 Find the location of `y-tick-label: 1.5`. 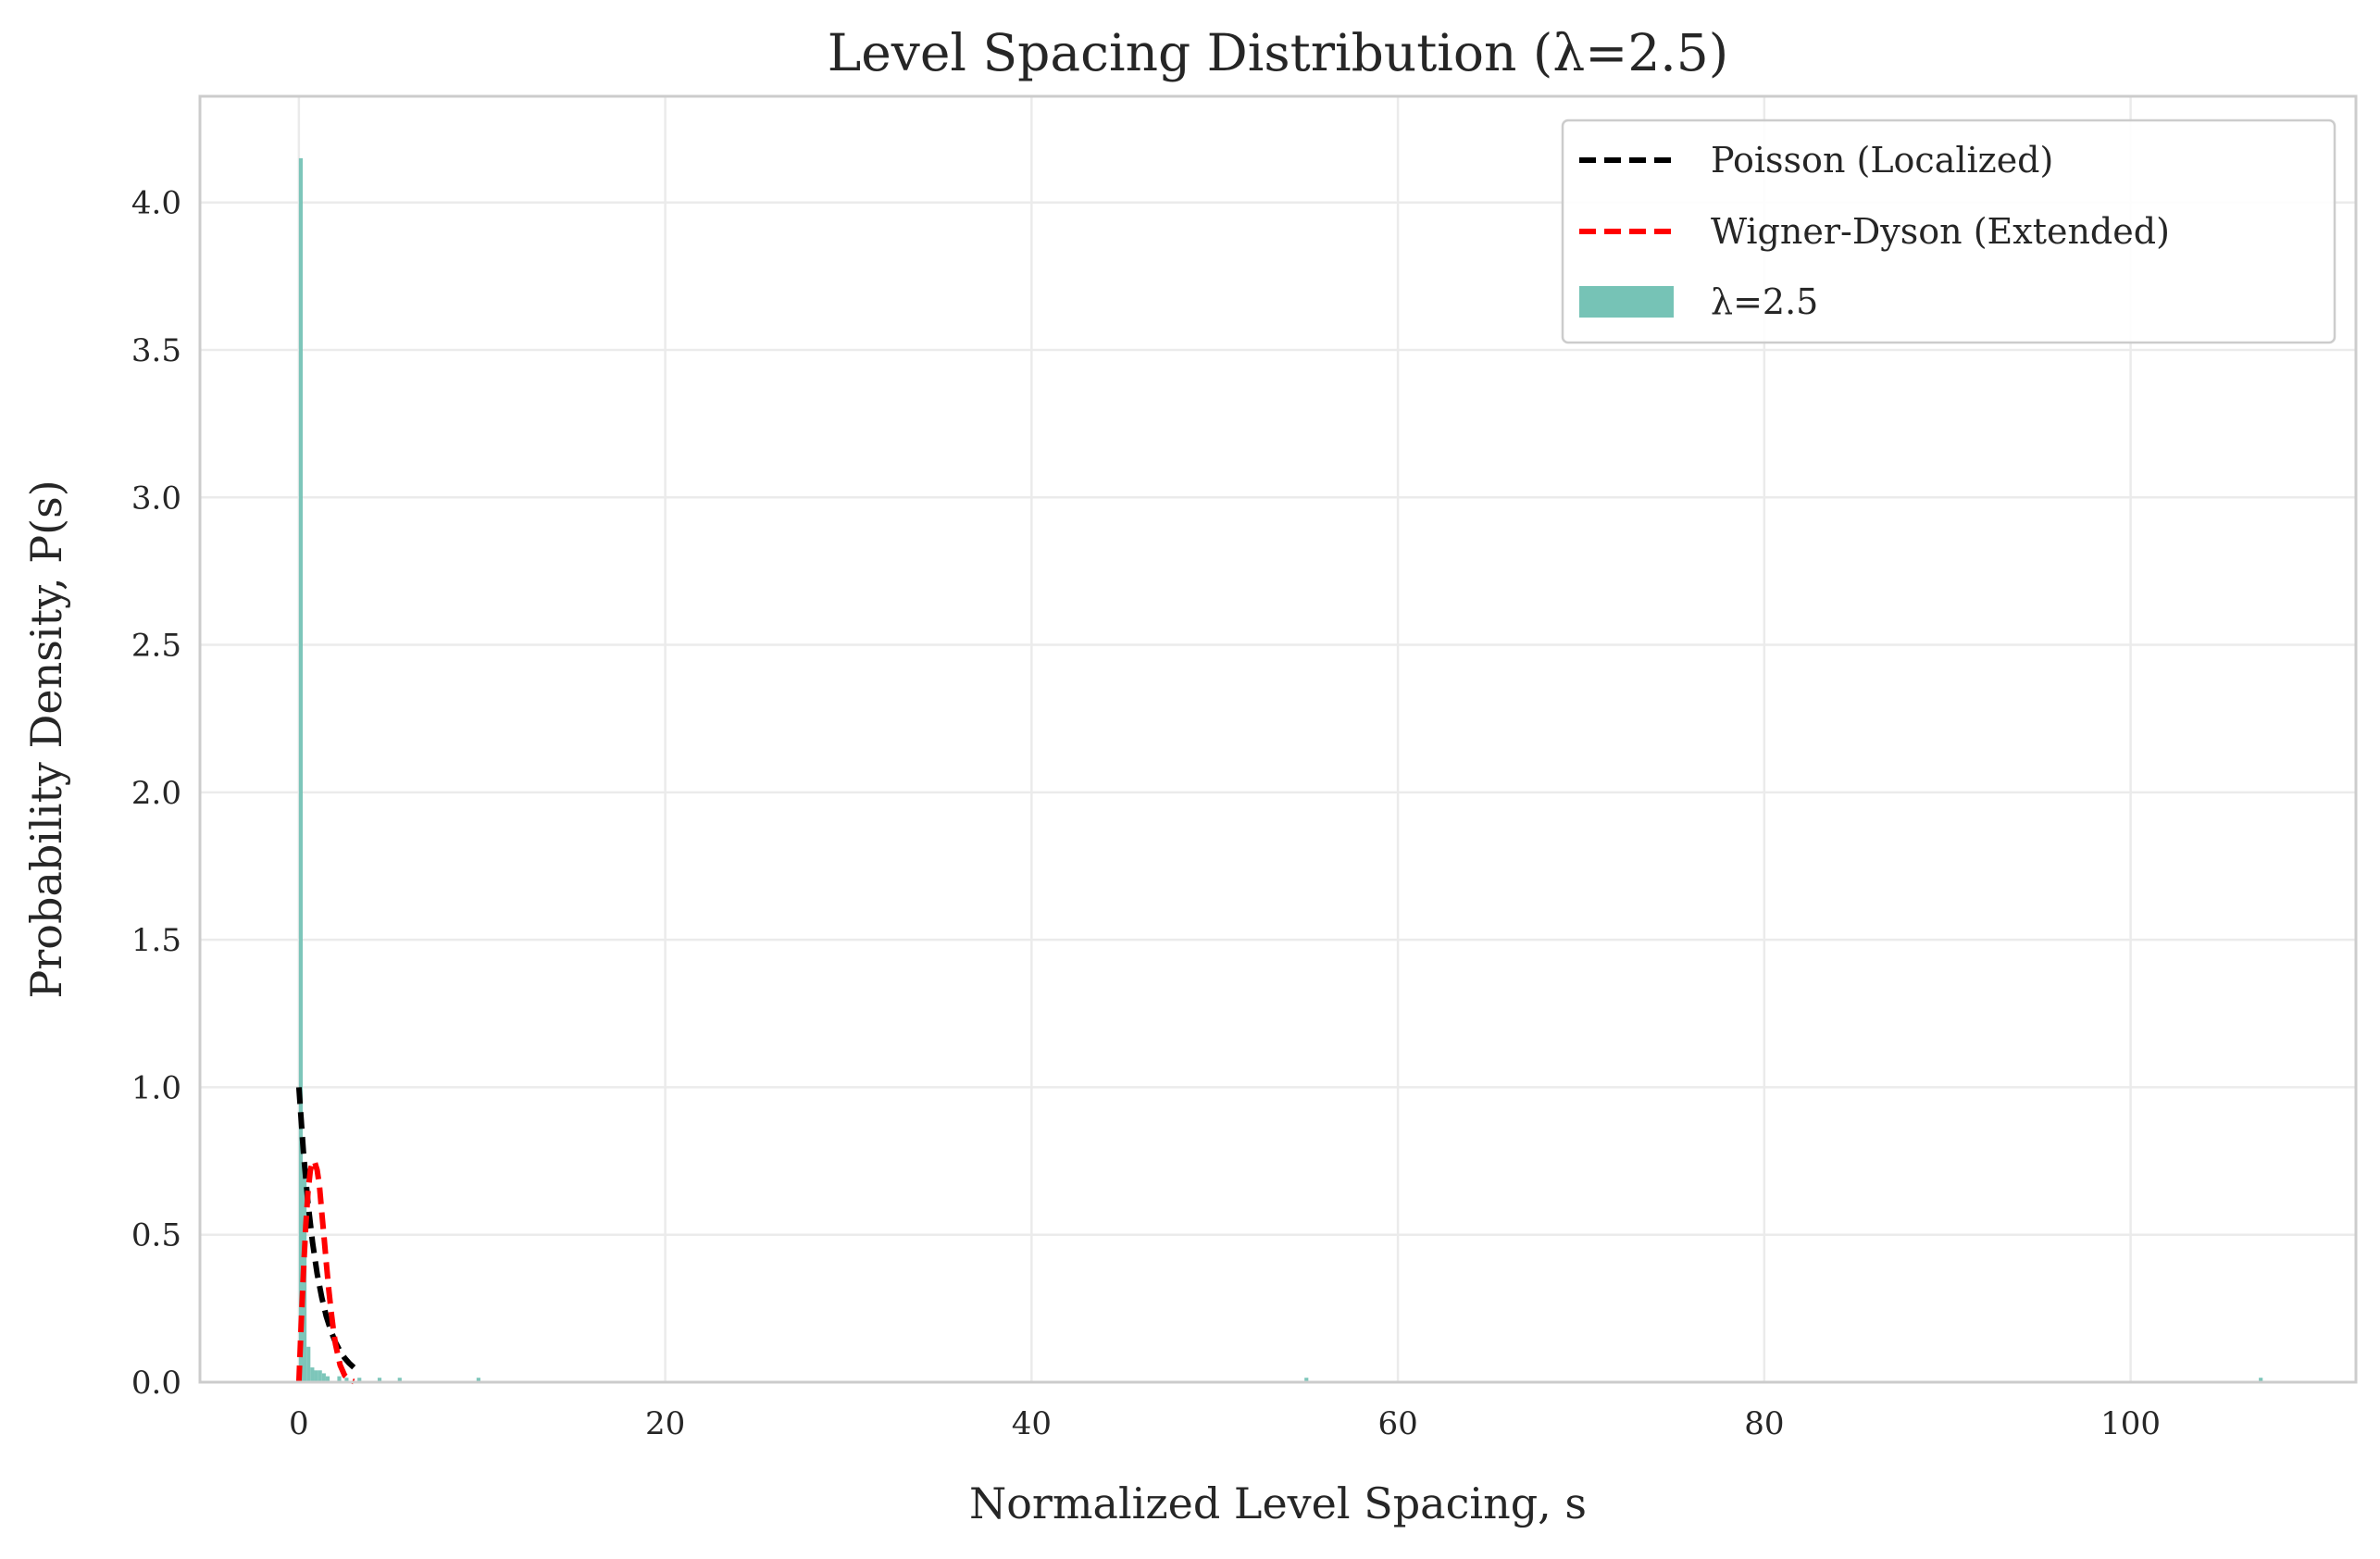

y-tick-label: 1.5 is located at coordinates (156, 940).